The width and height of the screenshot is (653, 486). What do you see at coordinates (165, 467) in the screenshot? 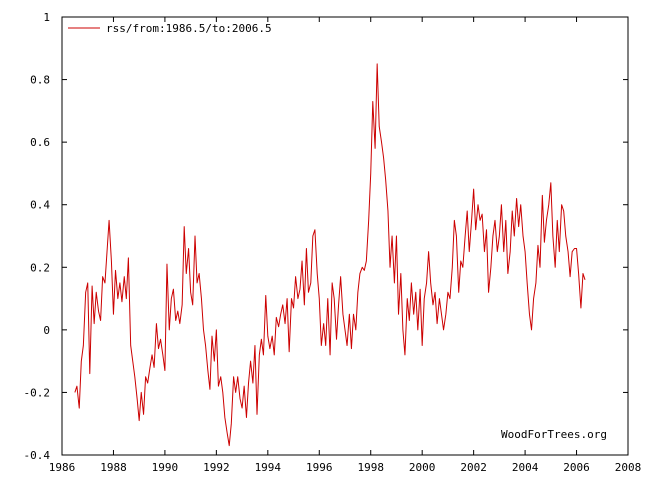
I see `x-tick-label: 1990` at bounding box center [165, 467].